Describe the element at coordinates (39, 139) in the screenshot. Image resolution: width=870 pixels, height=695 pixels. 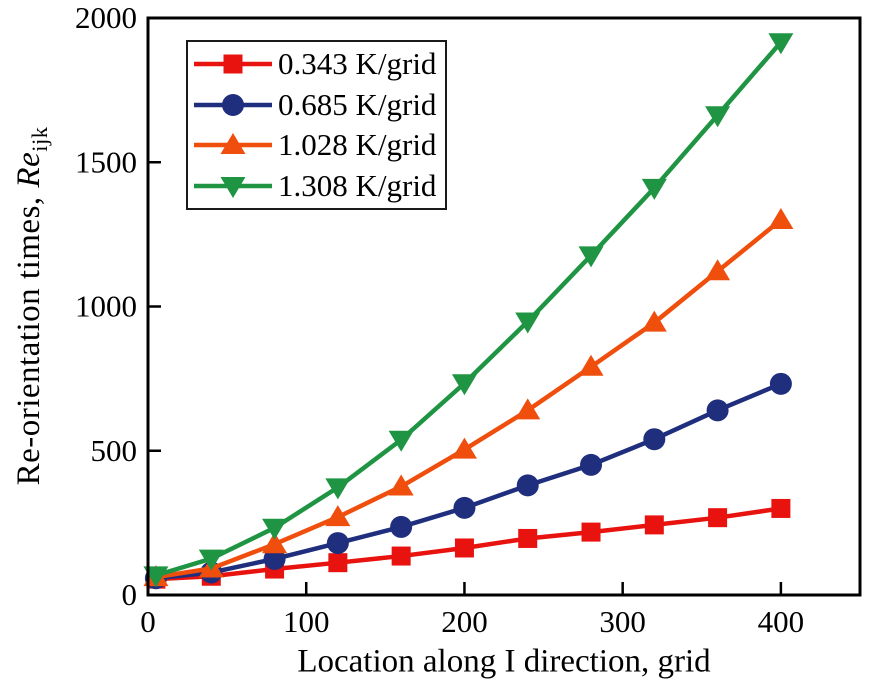
I see `y-axis-label-subscript: ijk` at that location.